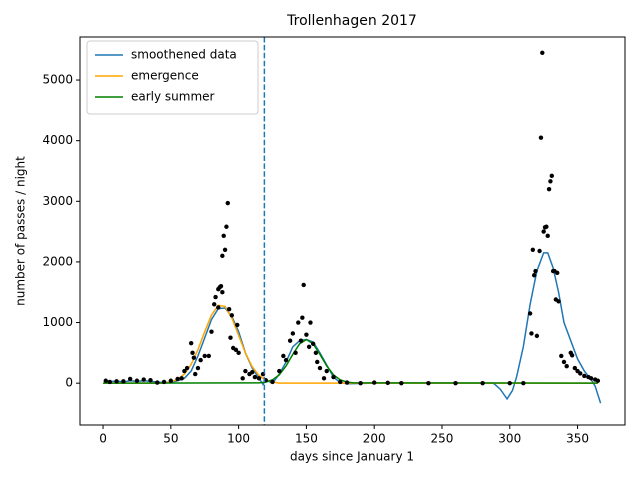 This screenshot has width=640, height=480. I want to click on x-tick-label: 250, so click(442, 439).